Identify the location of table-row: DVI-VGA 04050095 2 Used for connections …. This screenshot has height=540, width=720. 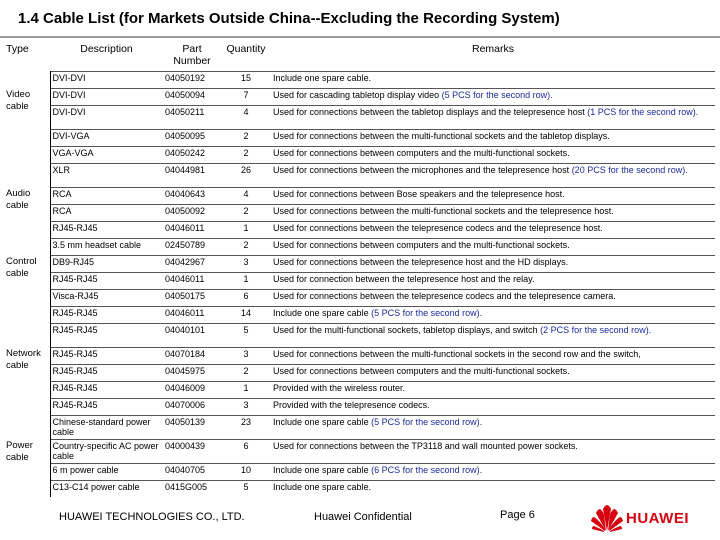
(359, 137).